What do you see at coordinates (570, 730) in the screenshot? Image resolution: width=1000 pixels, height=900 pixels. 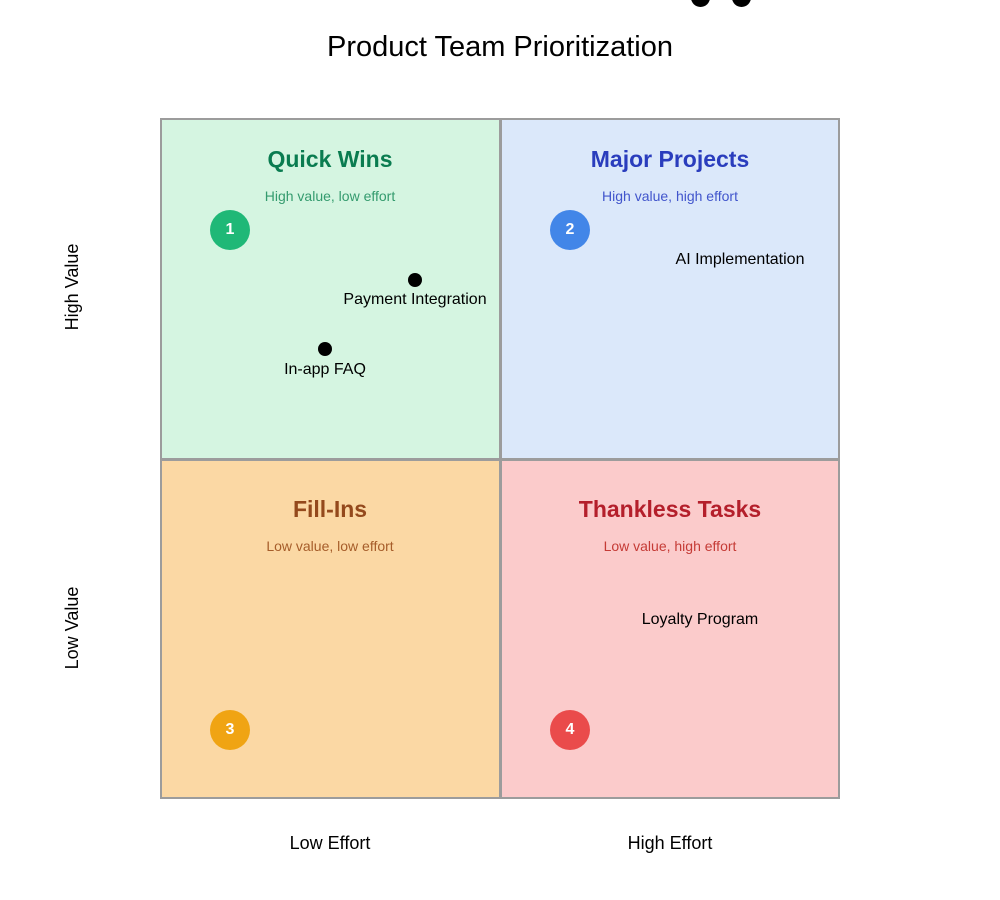 I see `priority-badge-4: 4` at bounding box center [570, 730].